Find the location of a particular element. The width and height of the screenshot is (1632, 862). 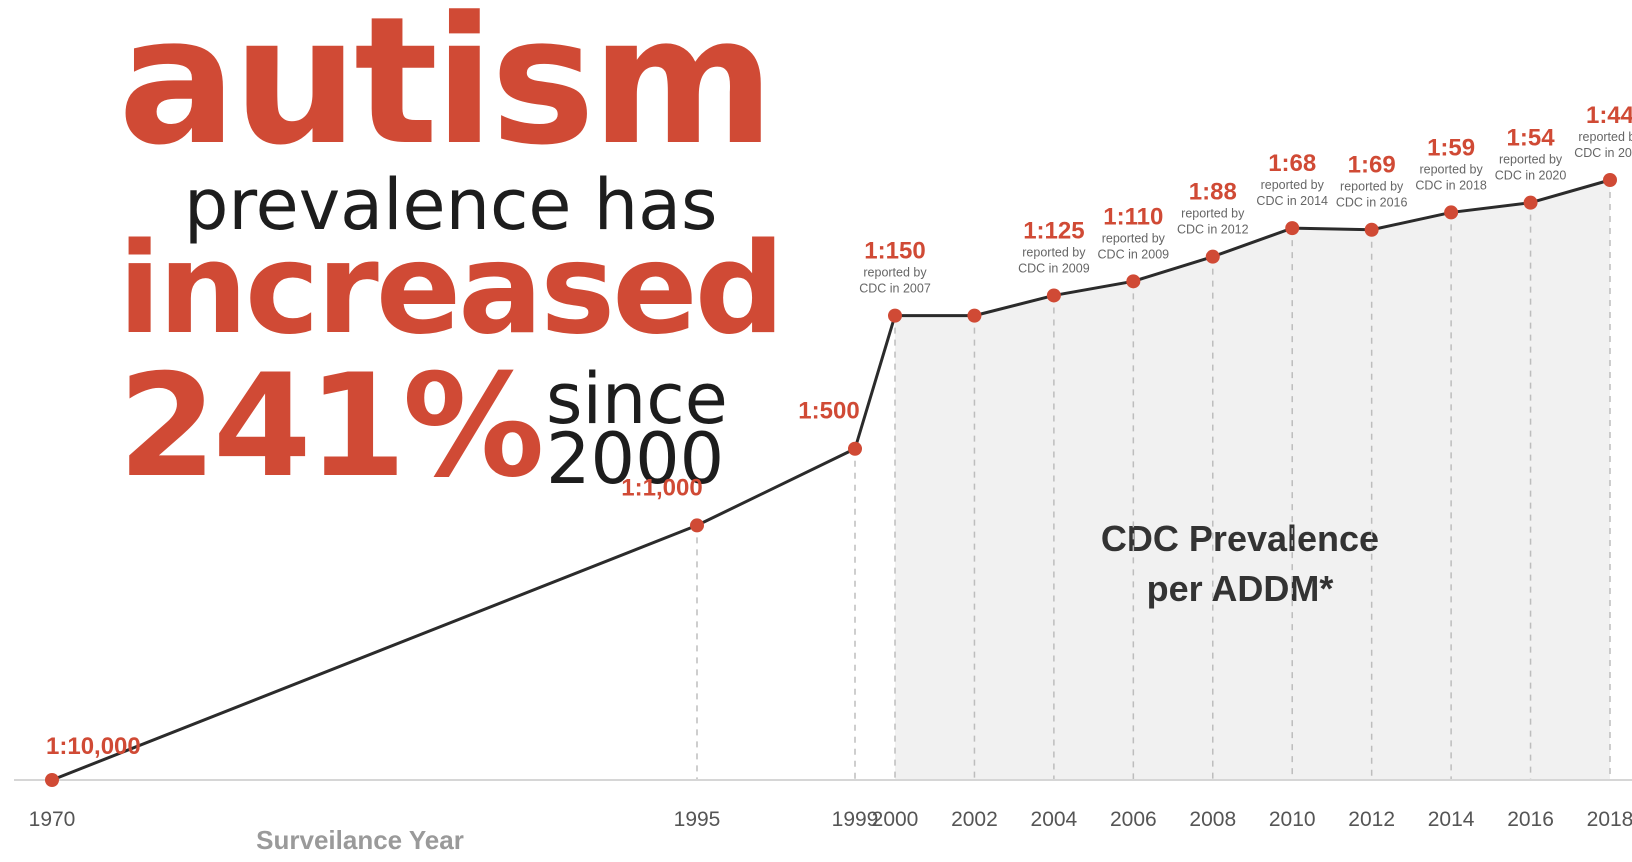

data-note: CDC in 2016 is located at coordinates (1372, 203).